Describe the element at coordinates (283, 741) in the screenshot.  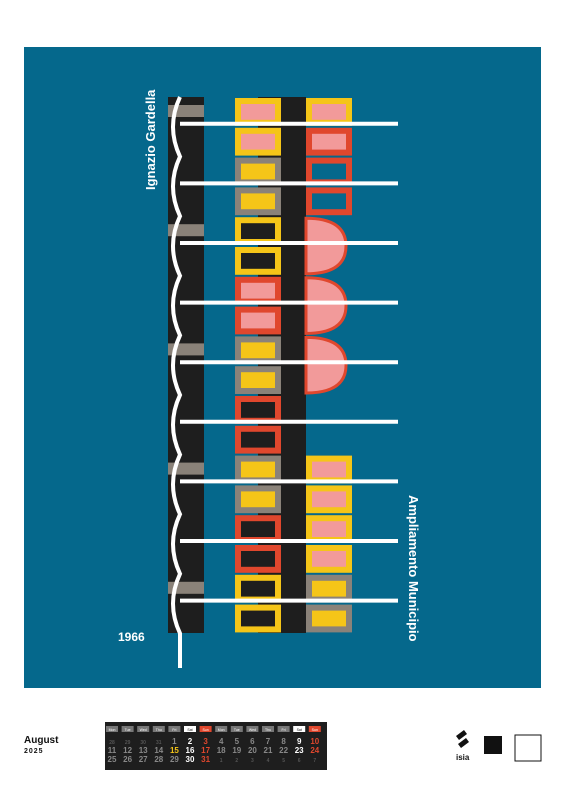
I see `date: 8` at that location.